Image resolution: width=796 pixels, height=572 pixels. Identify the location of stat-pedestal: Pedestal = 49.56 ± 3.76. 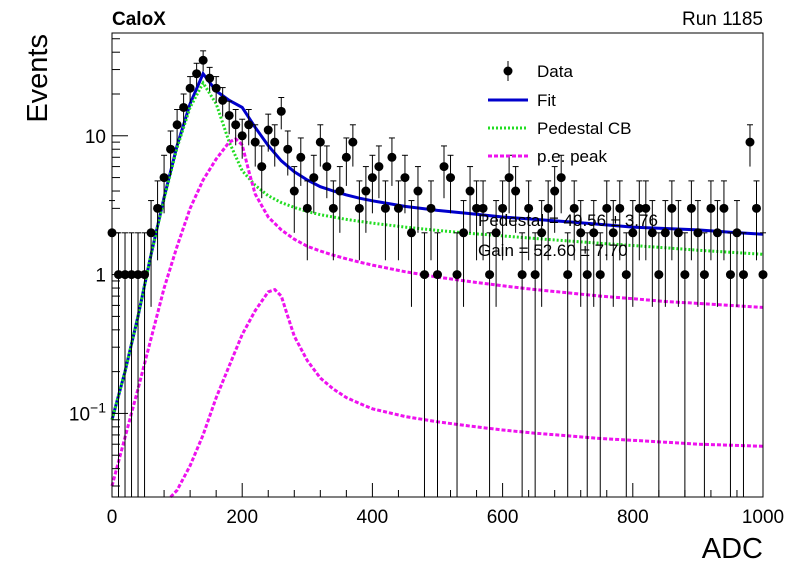
(568, 220).